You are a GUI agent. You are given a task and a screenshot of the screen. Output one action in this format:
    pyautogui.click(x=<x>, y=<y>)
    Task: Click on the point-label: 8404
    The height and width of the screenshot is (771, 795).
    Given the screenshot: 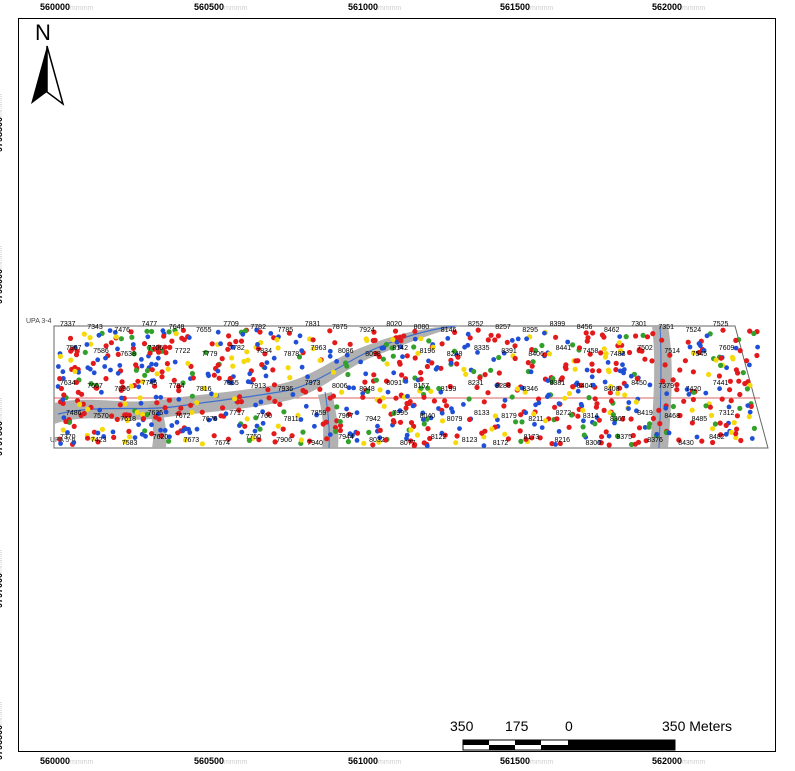 What is the action you would take?
    pyautogui.click(x=585, y=386)
    